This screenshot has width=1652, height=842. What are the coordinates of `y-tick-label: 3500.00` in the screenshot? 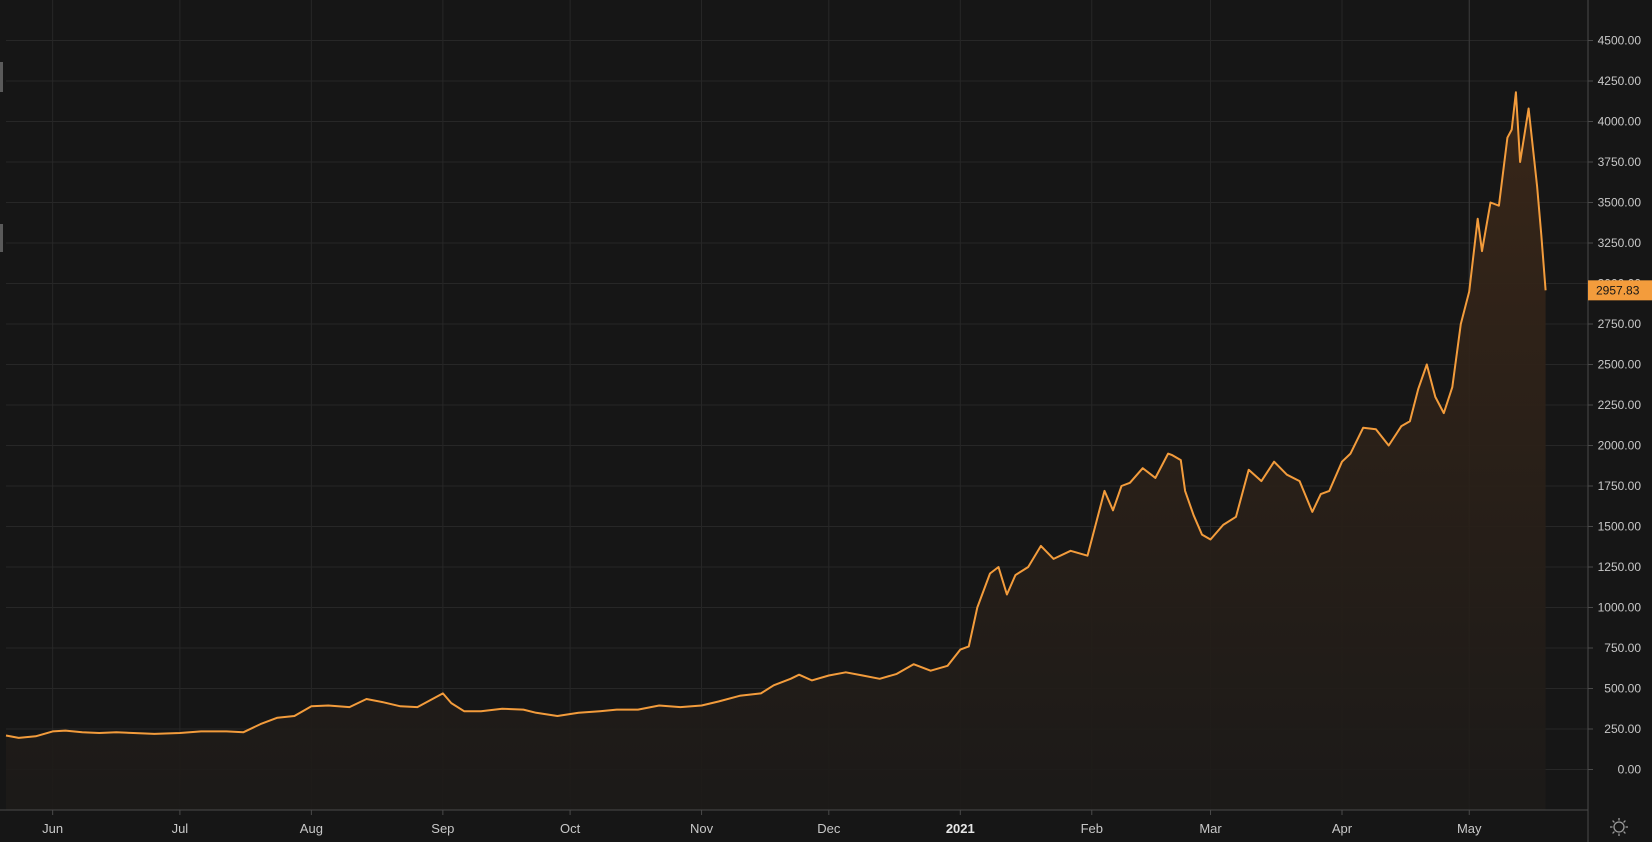 It's located at (1620, 203).